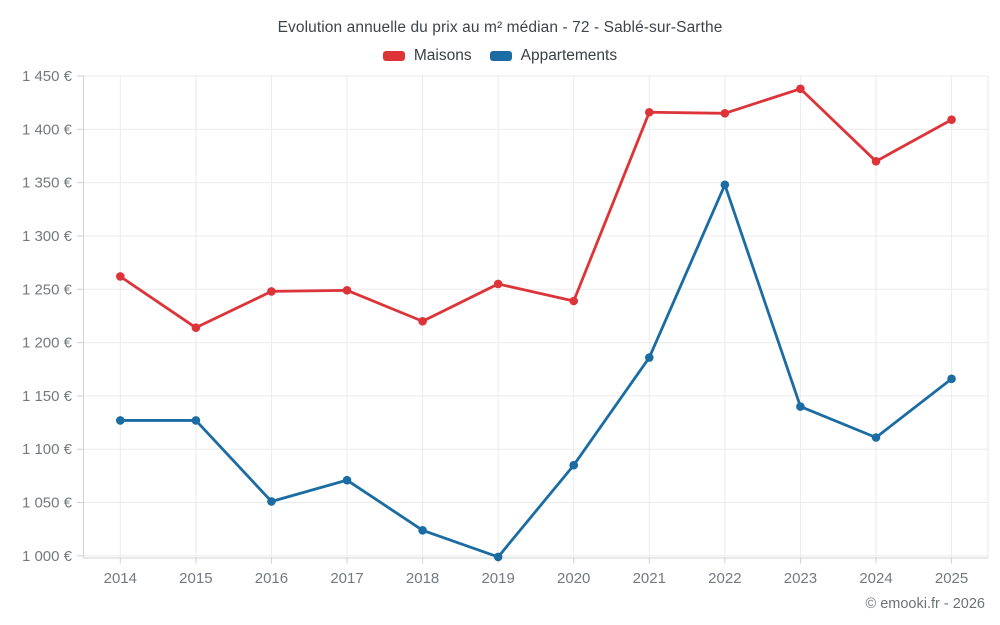  What do you see at coordinates (951, 379) in the screenshot?
I see `data-point-appartements-2025` at bounding box center [951, 379].